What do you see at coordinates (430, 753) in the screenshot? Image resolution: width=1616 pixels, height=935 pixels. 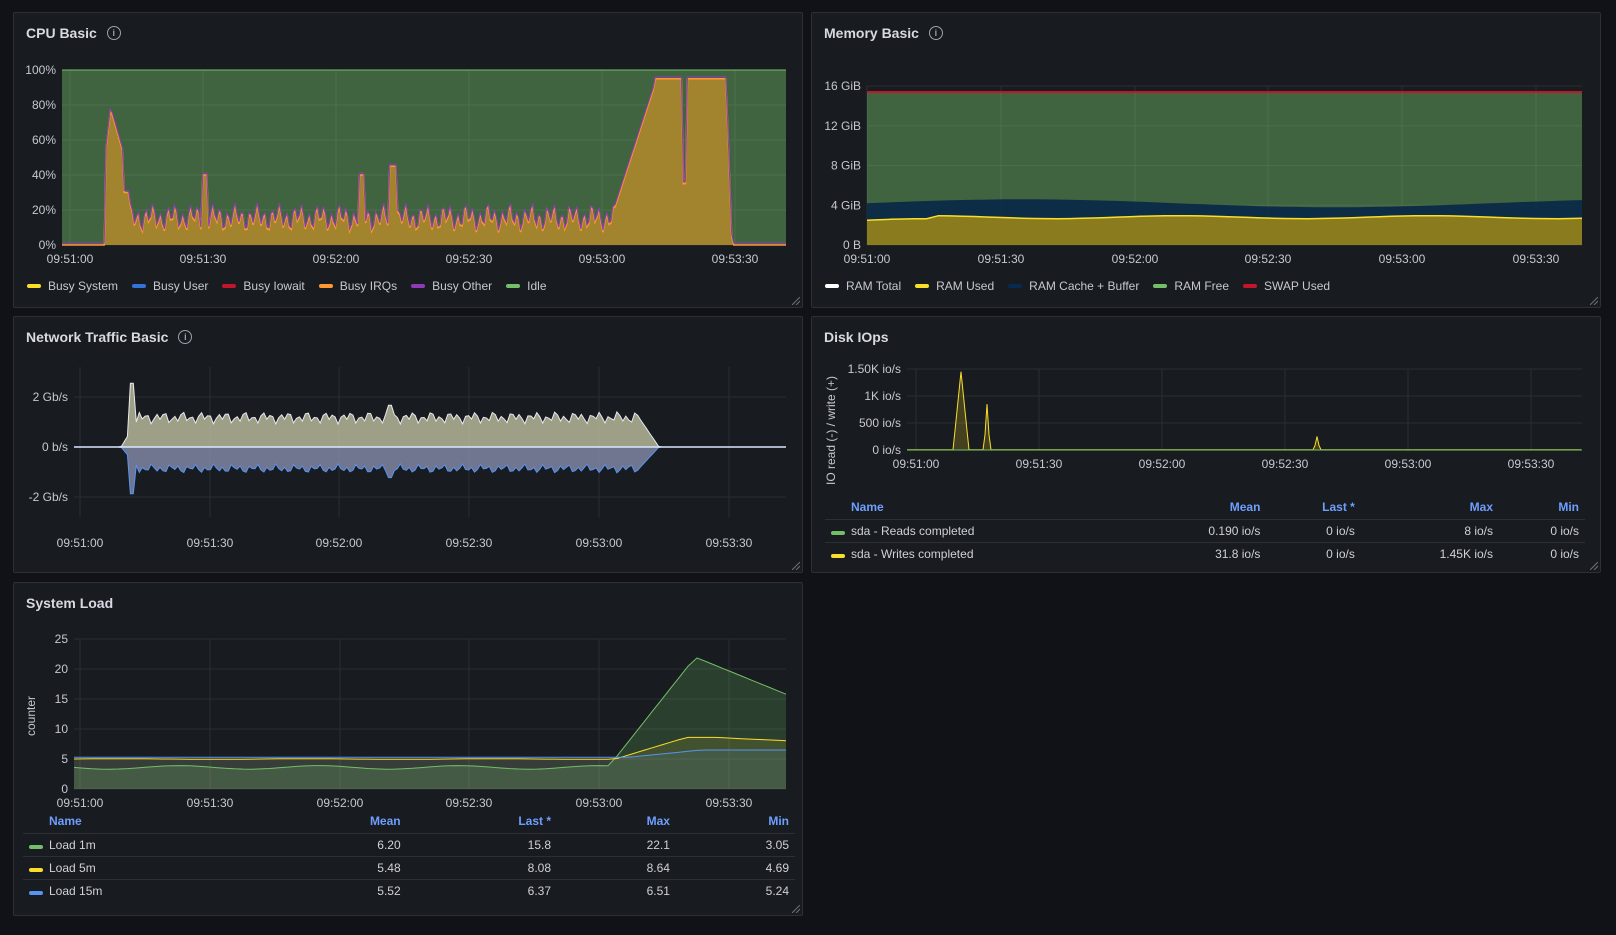 I see `load-15m-line` at bounding box center [430, 753].